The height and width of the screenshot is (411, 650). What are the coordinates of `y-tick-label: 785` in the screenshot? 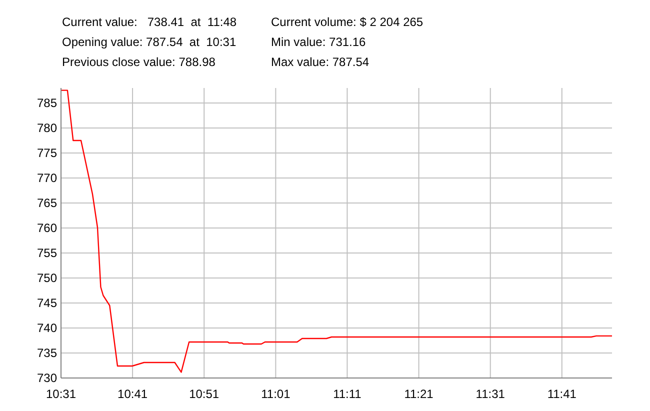 It's located at (47, 103).